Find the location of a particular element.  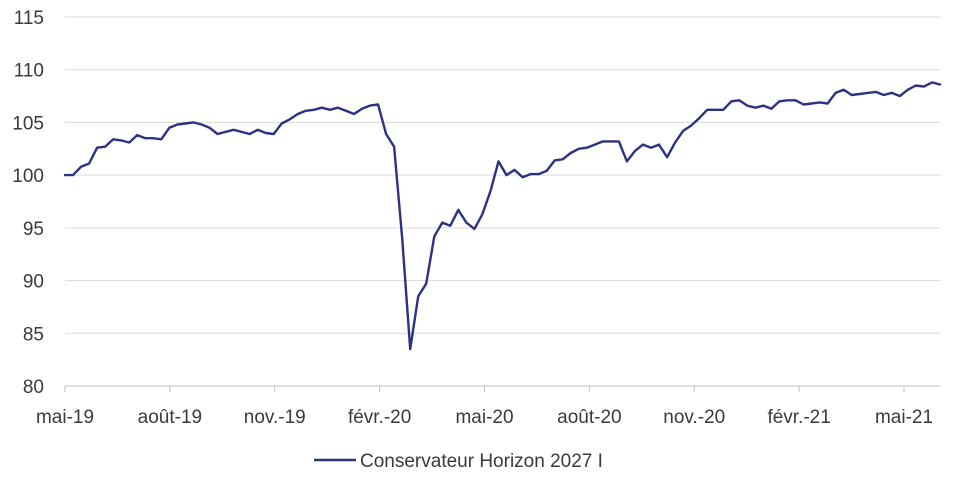

y-tick-label: 80 is located at coordinates (33, 387).